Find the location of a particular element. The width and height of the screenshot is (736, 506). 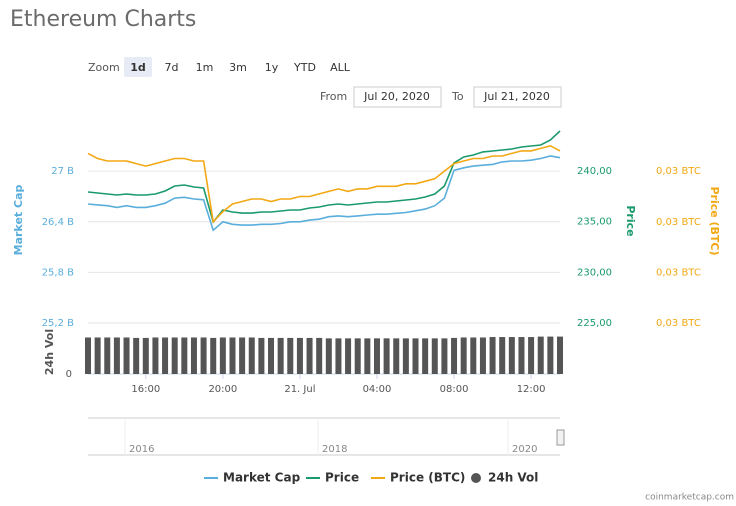

legend-symbol is located at coordinates (476, 478).